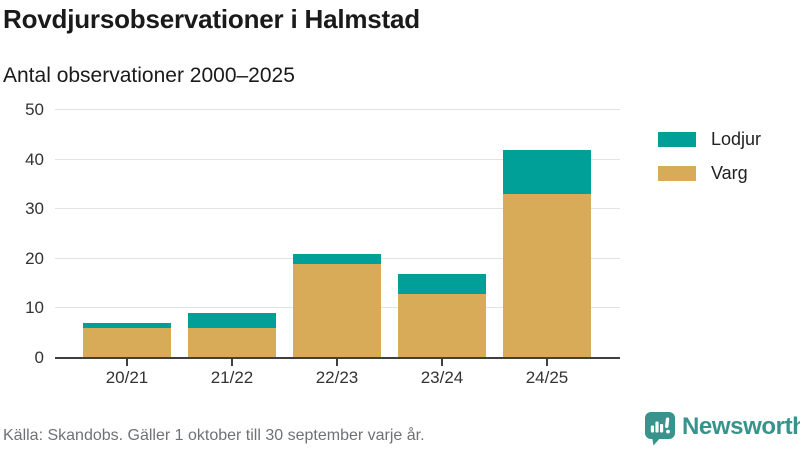 This screenshot has width=800, height=450. I want to click on legend-item-lodjur: Lodjur, so click(709, 139).